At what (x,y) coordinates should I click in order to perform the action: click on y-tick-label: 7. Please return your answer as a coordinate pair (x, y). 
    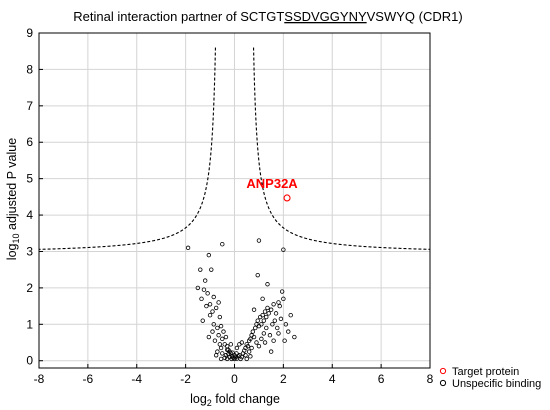
    Looking at the image, I should click on (29, 106).